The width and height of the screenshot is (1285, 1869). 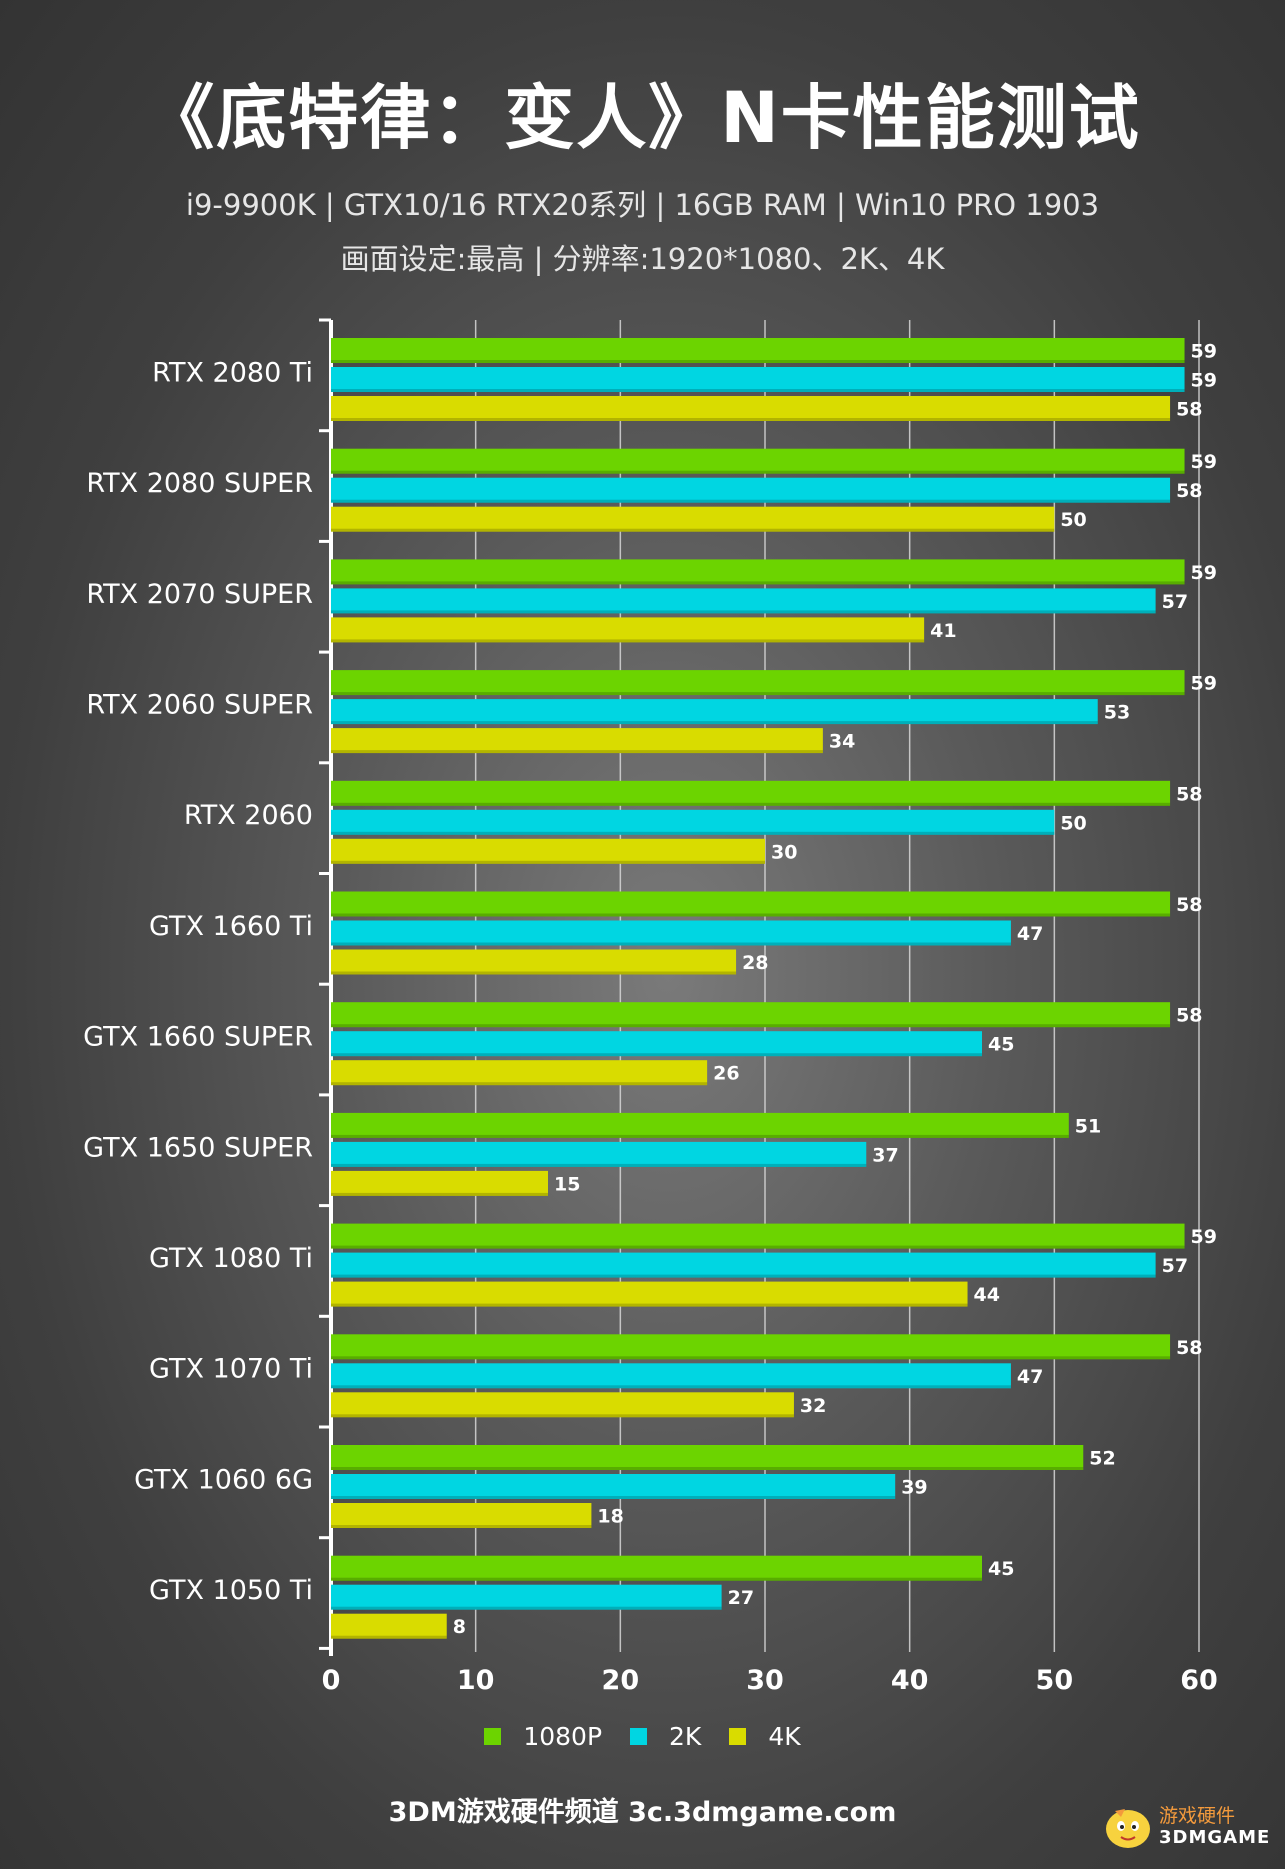 What do you see at coordinates (493, 1736) in the screenshot?
I see `legend-swatch-1080p` at bounding box center [493, 1736].